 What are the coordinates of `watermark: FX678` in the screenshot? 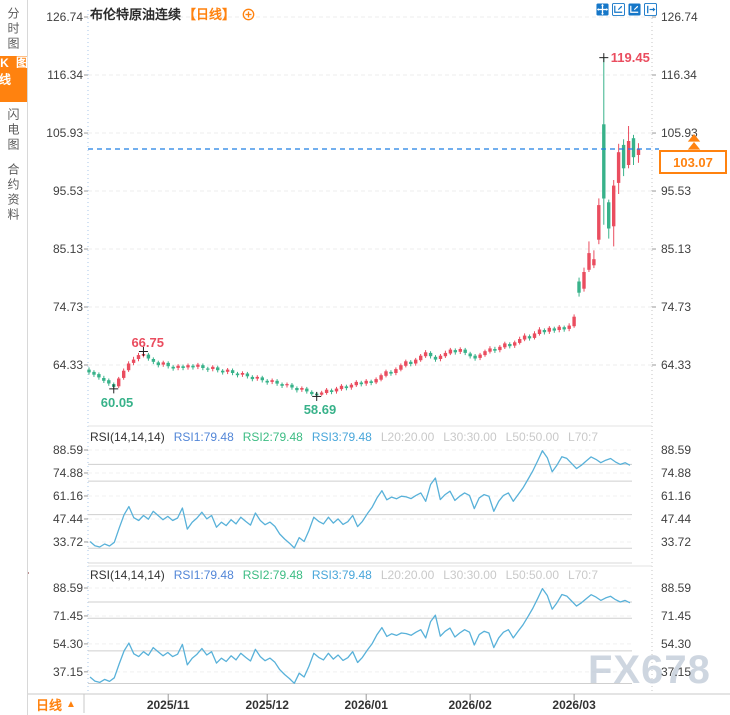 It's located at (649, 670).